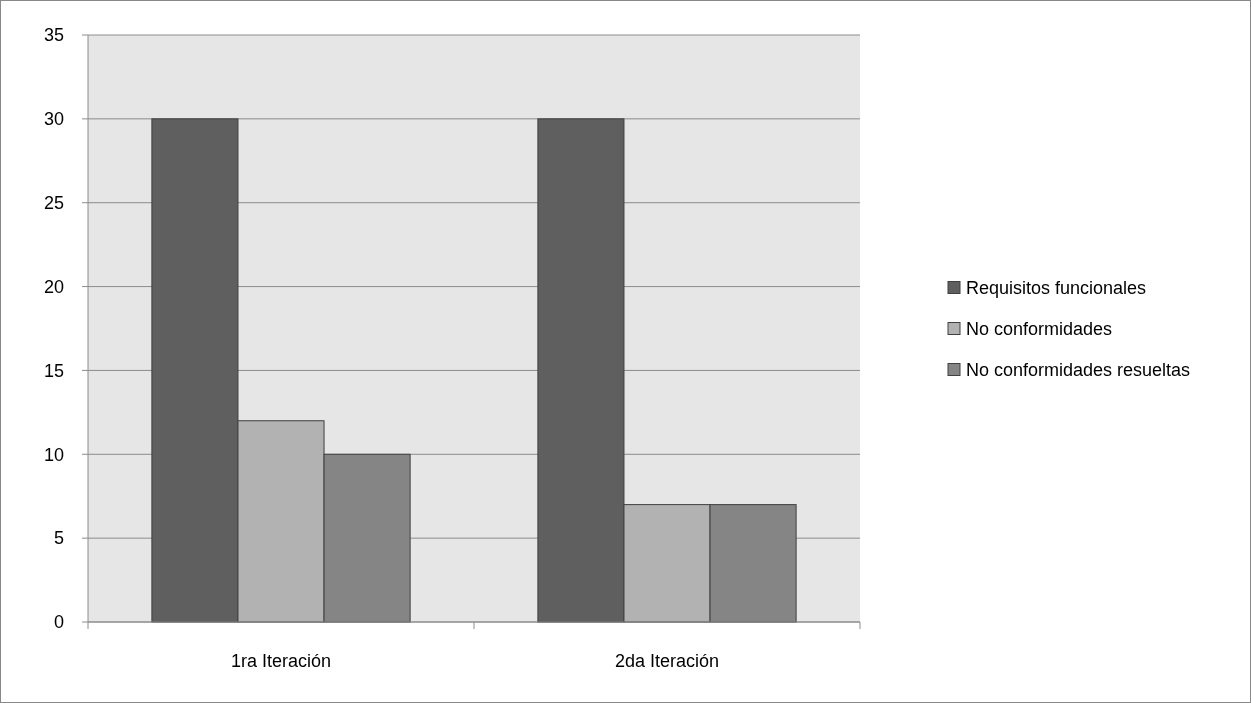 The image size is (1251, 703). I want to click on legend-label: Requisitos funcionales, so click(1056, 287).